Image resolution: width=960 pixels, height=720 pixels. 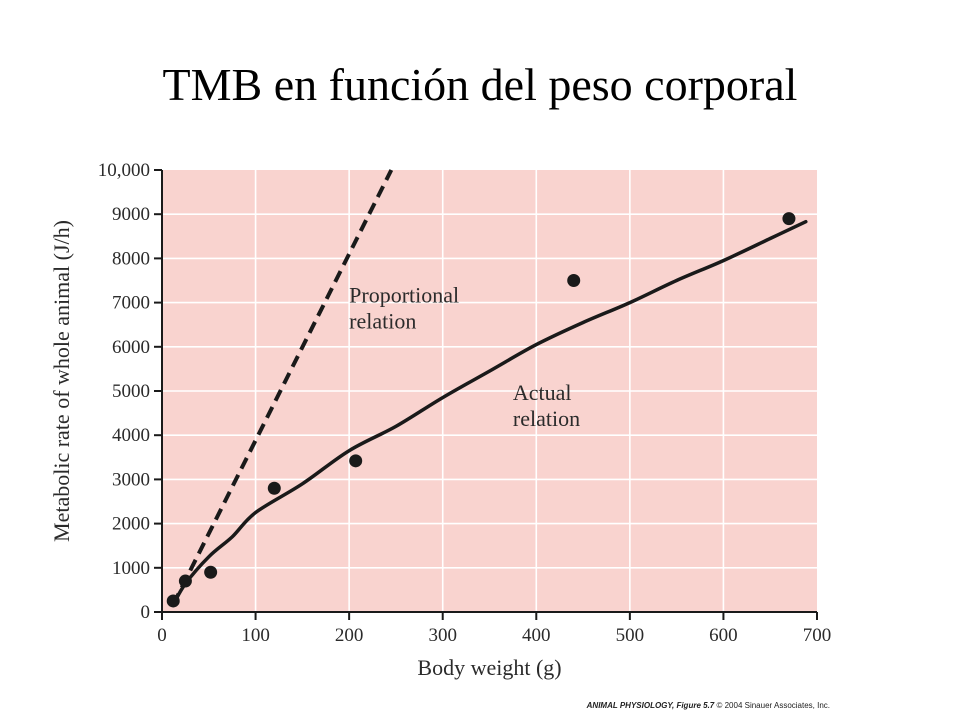 I want to click on y-tick-label: 4000, so click(x=131, y=435).